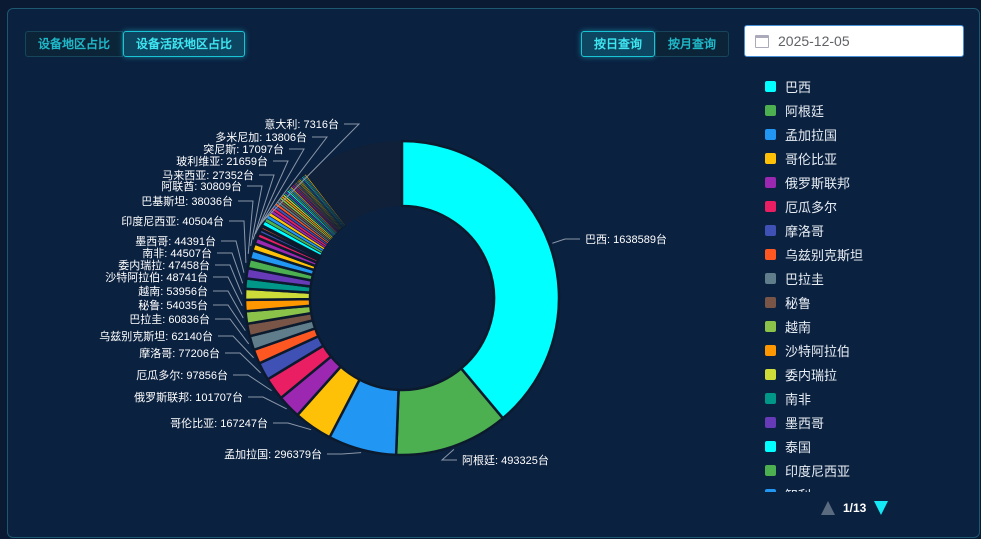 This screenshot has height=539, width=981. What do you see at coordinates (173, 291) in the screenshot?
I see `slice-label: 越南: 53956台` at bounding box center [173, 291].